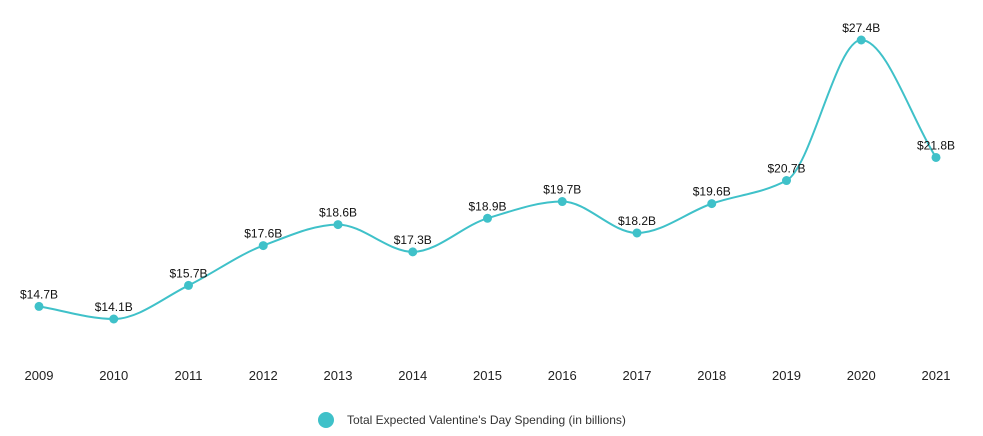  Describe the element at coordinates (263, 375) in the screenshot. I see `x-tick-label-2012: 2012` at that location.